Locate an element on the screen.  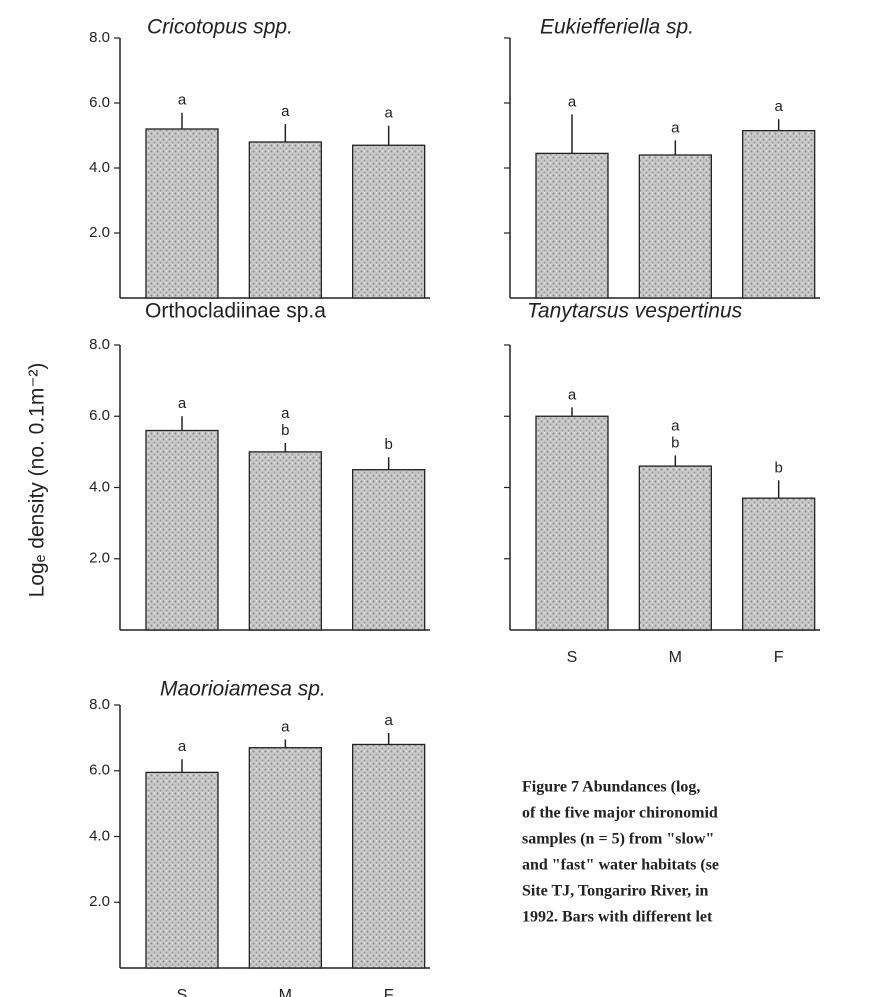
y-axis-label: Logₑ density (no. 0.1m⁻²) is located at coordinates (37, 480).